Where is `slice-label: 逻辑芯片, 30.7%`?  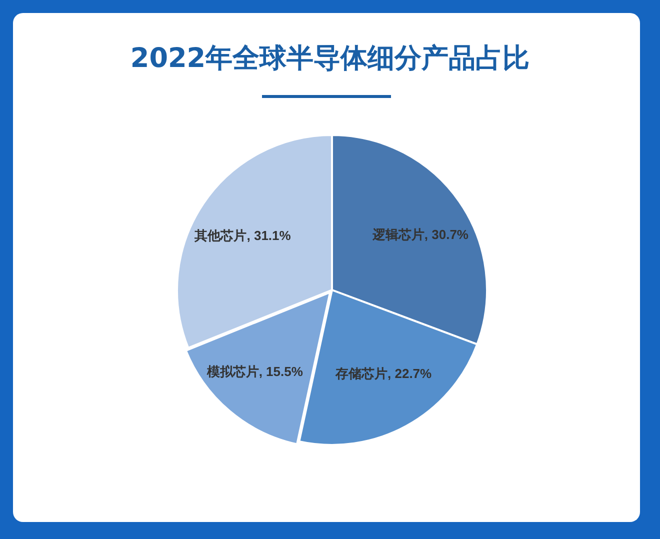 slice-label: 逻辑芯片, 30.7% is located at coordinates (420, 234).